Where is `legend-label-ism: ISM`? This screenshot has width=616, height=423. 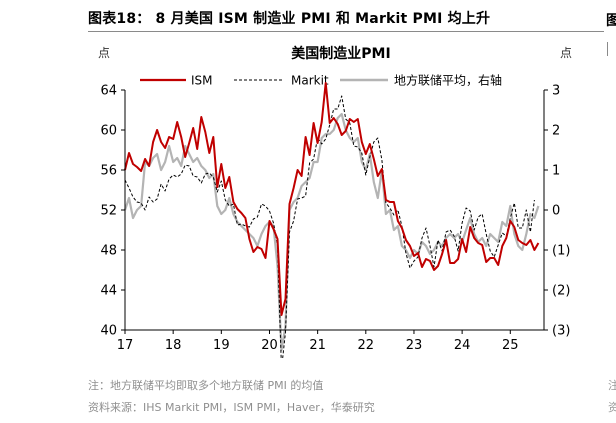
legend-label-ism: ISM is located at coordinates (202, 81).